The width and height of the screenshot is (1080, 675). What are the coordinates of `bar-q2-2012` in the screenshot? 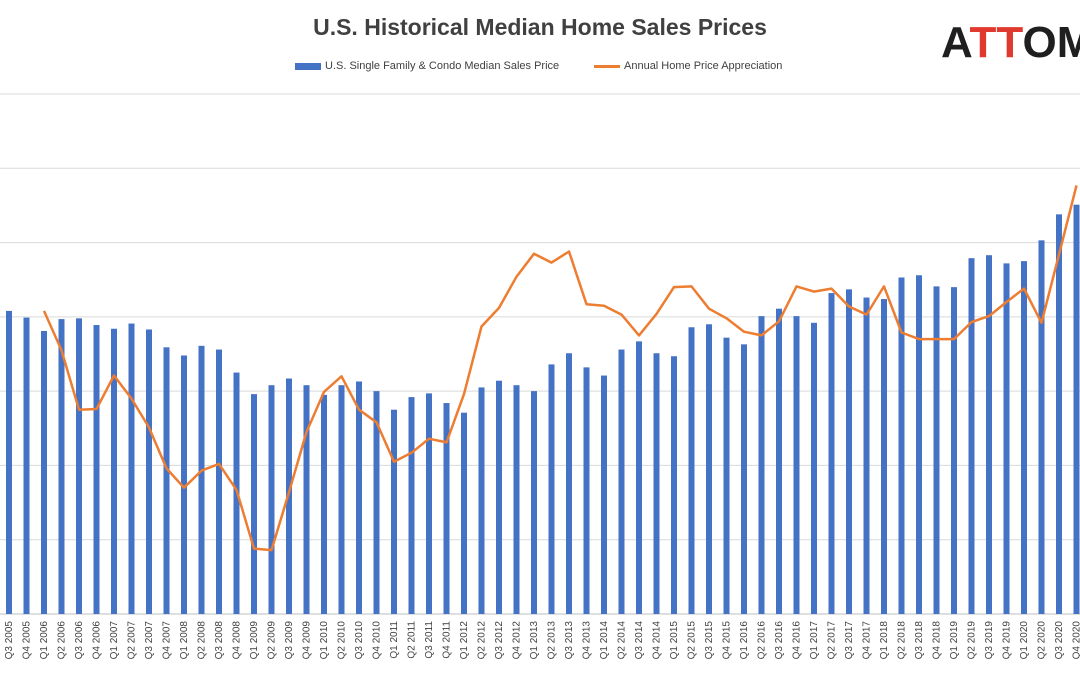 It's located at (481, 500).